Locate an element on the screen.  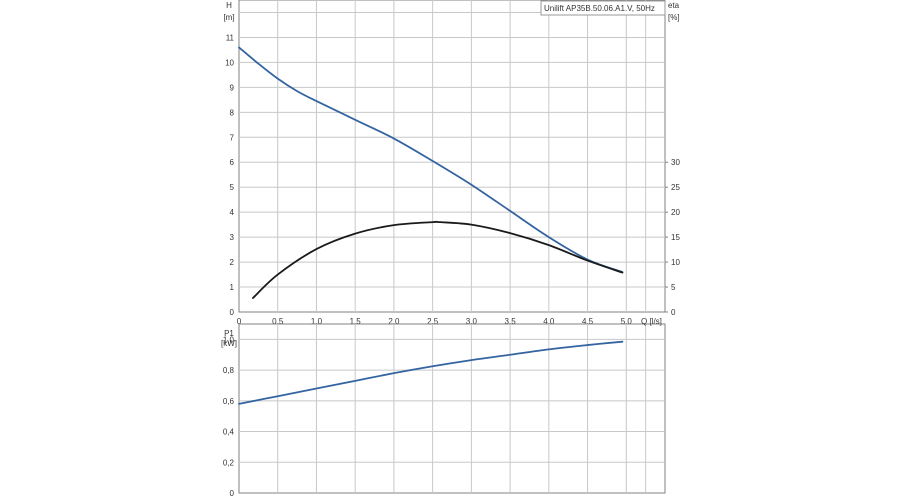
y-tick-label-head: 4 is located at coordinates (232, 212).